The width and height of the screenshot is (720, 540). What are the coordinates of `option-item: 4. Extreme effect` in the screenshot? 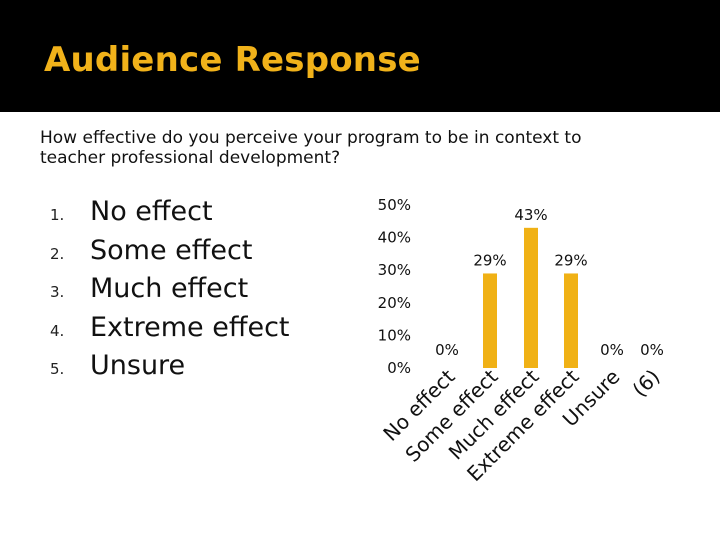 It's located at (170, 331).